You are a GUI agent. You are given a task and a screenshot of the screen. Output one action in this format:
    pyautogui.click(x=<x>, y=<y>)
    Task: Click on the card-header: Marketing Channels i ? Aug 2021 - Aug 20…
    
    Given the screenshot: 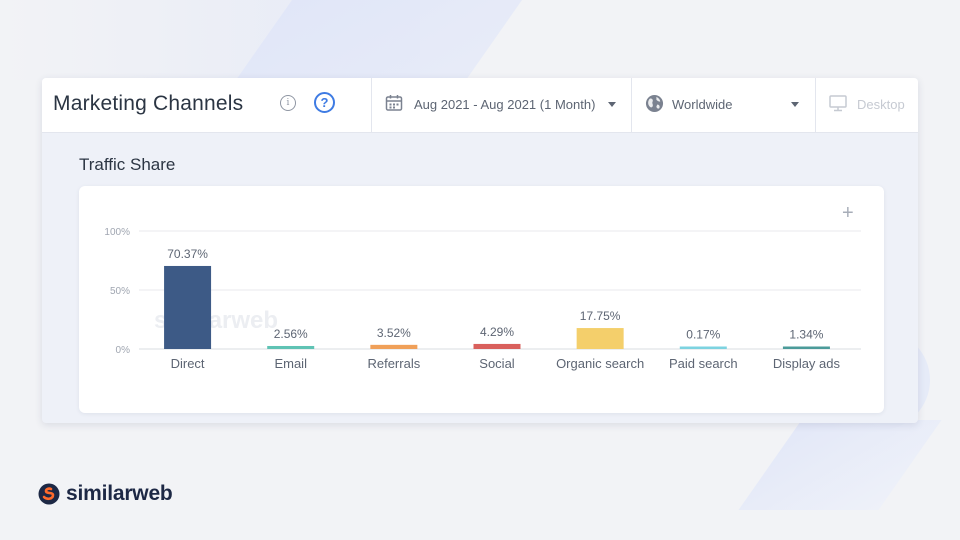 What is the action you would take?
    pyautogui.click(x=480, y=105)
    